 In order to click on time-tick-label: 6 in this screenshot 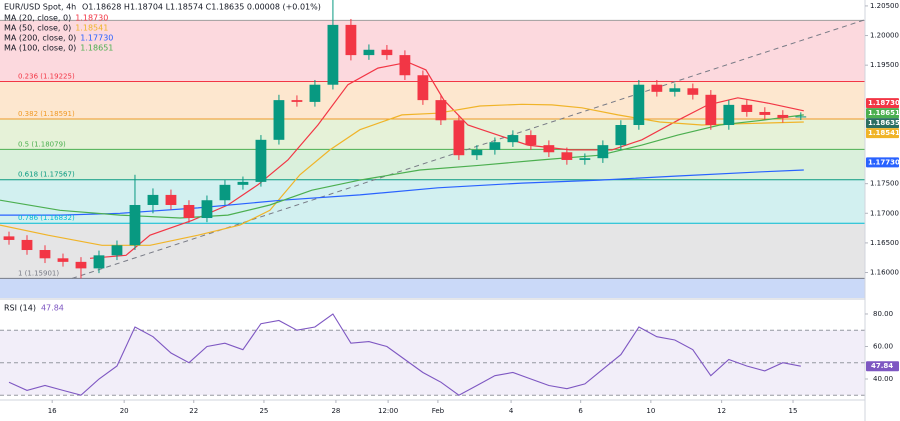, I will do `click(580, 411)`.